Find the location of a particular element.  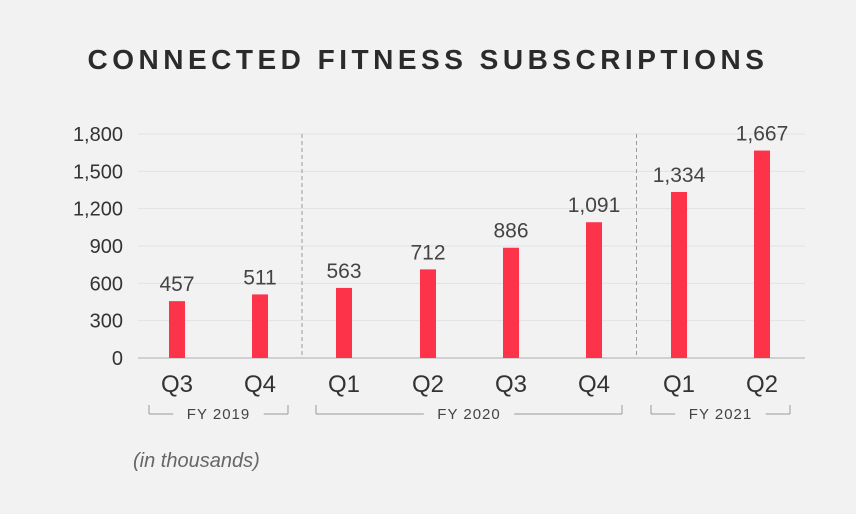

y-tick-label: 900 is located at coordinates (106, 247).